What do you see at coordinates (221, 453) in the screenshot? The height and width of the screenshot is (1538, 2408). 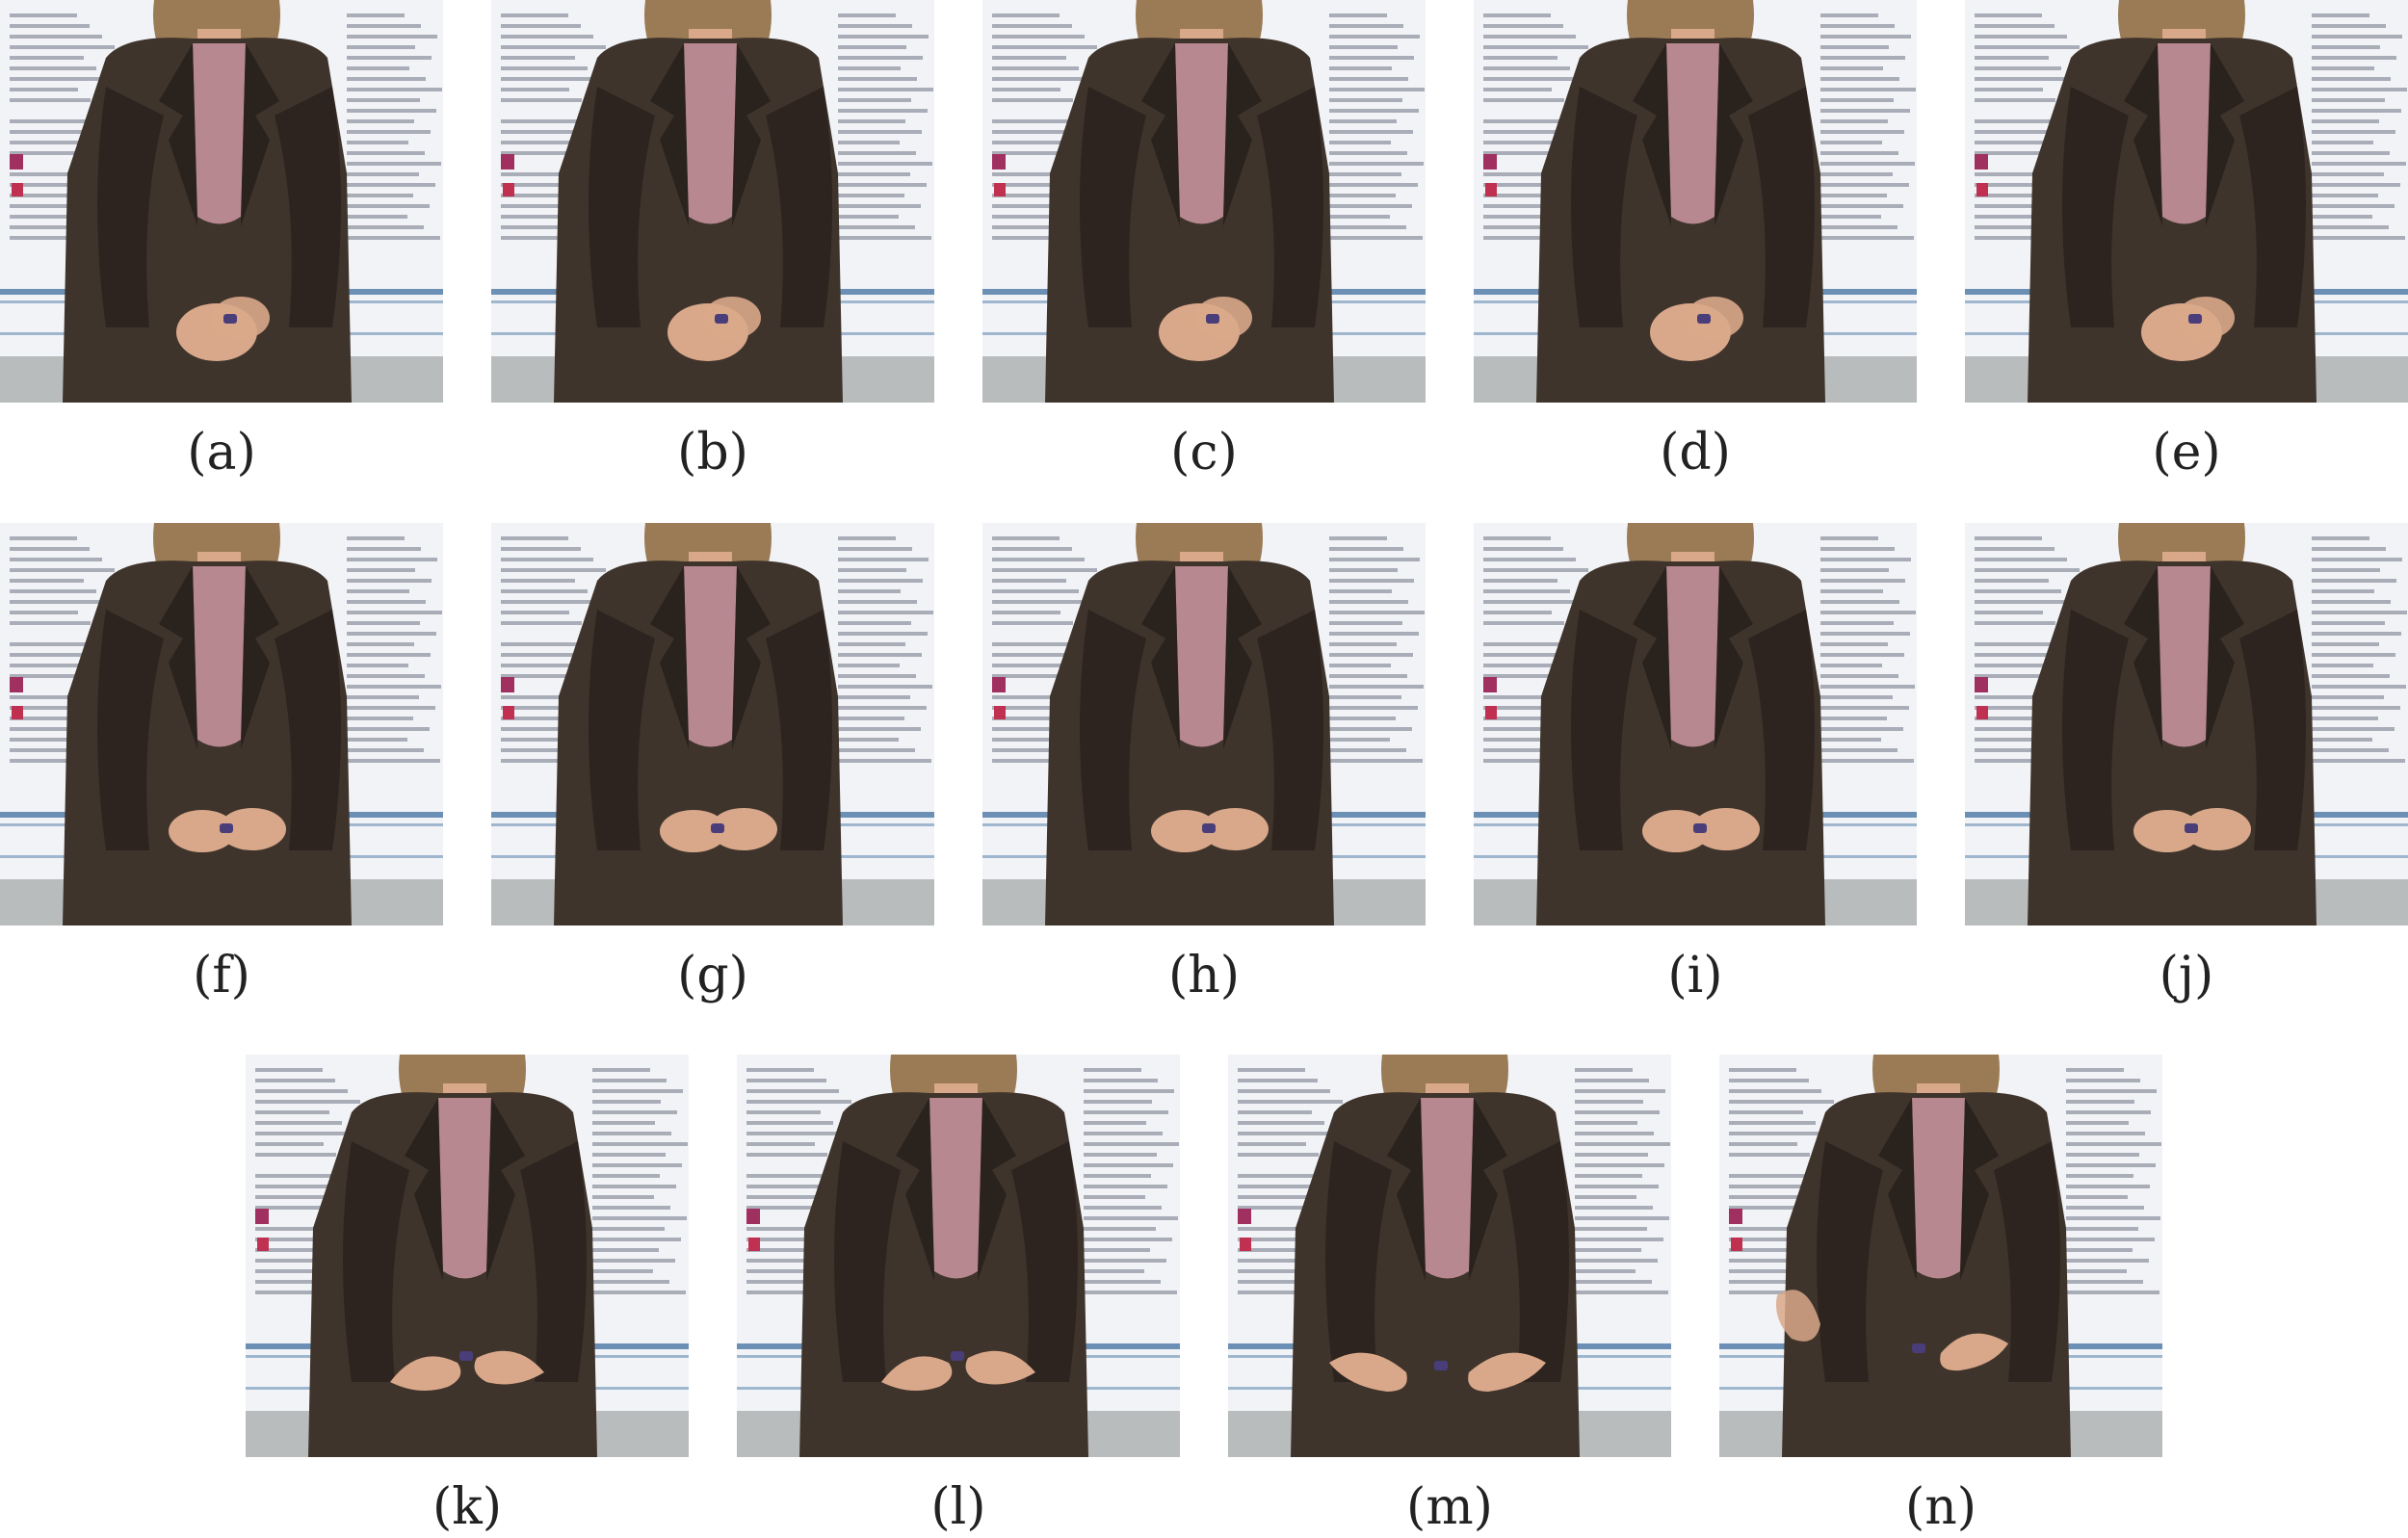 I see `panel-caption: (a)` at bounding box center [221, 453].